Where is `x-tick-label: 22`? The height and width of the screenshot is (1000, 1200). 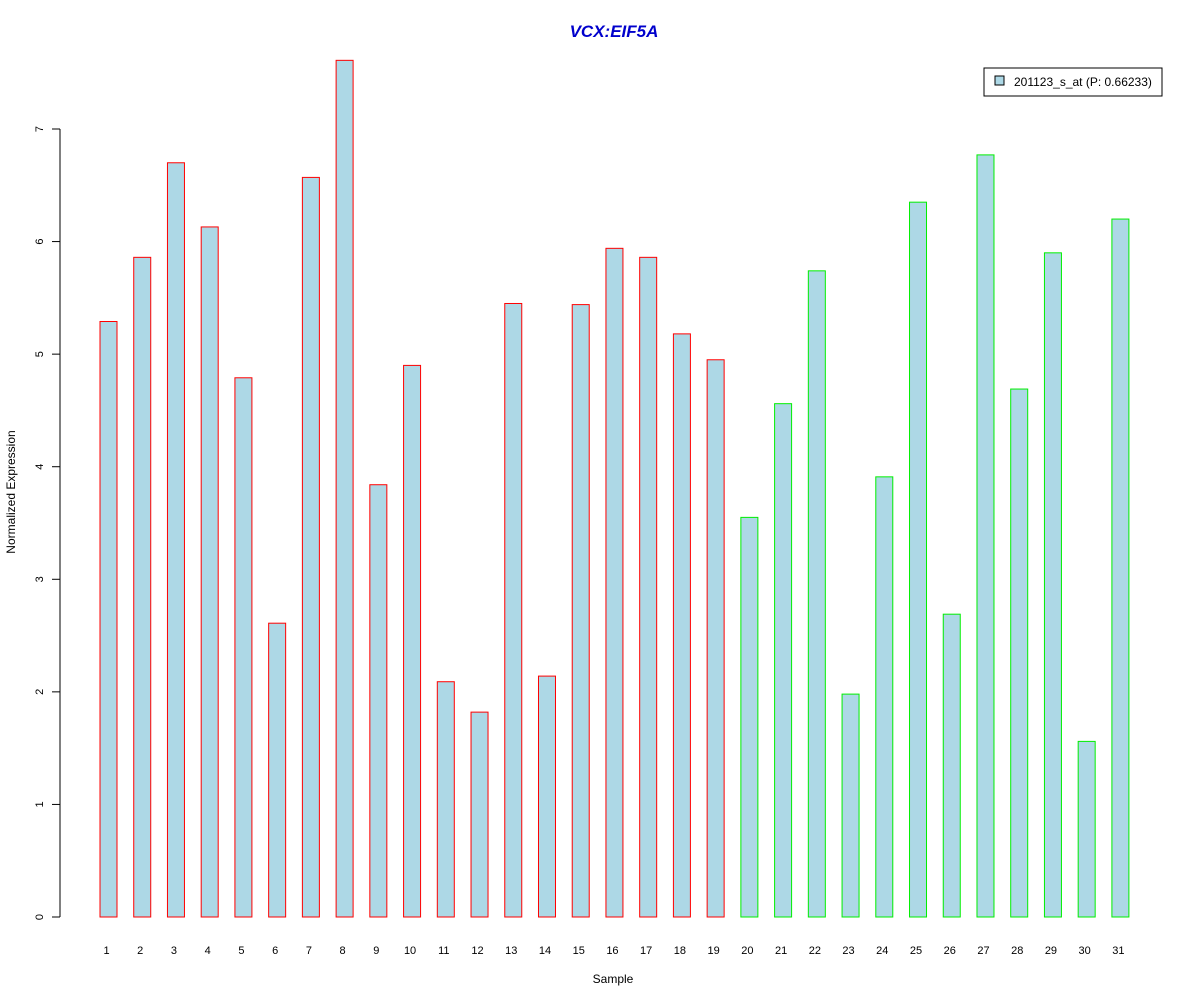 x-tick-label: 22 is located at coordinates (815, 951).